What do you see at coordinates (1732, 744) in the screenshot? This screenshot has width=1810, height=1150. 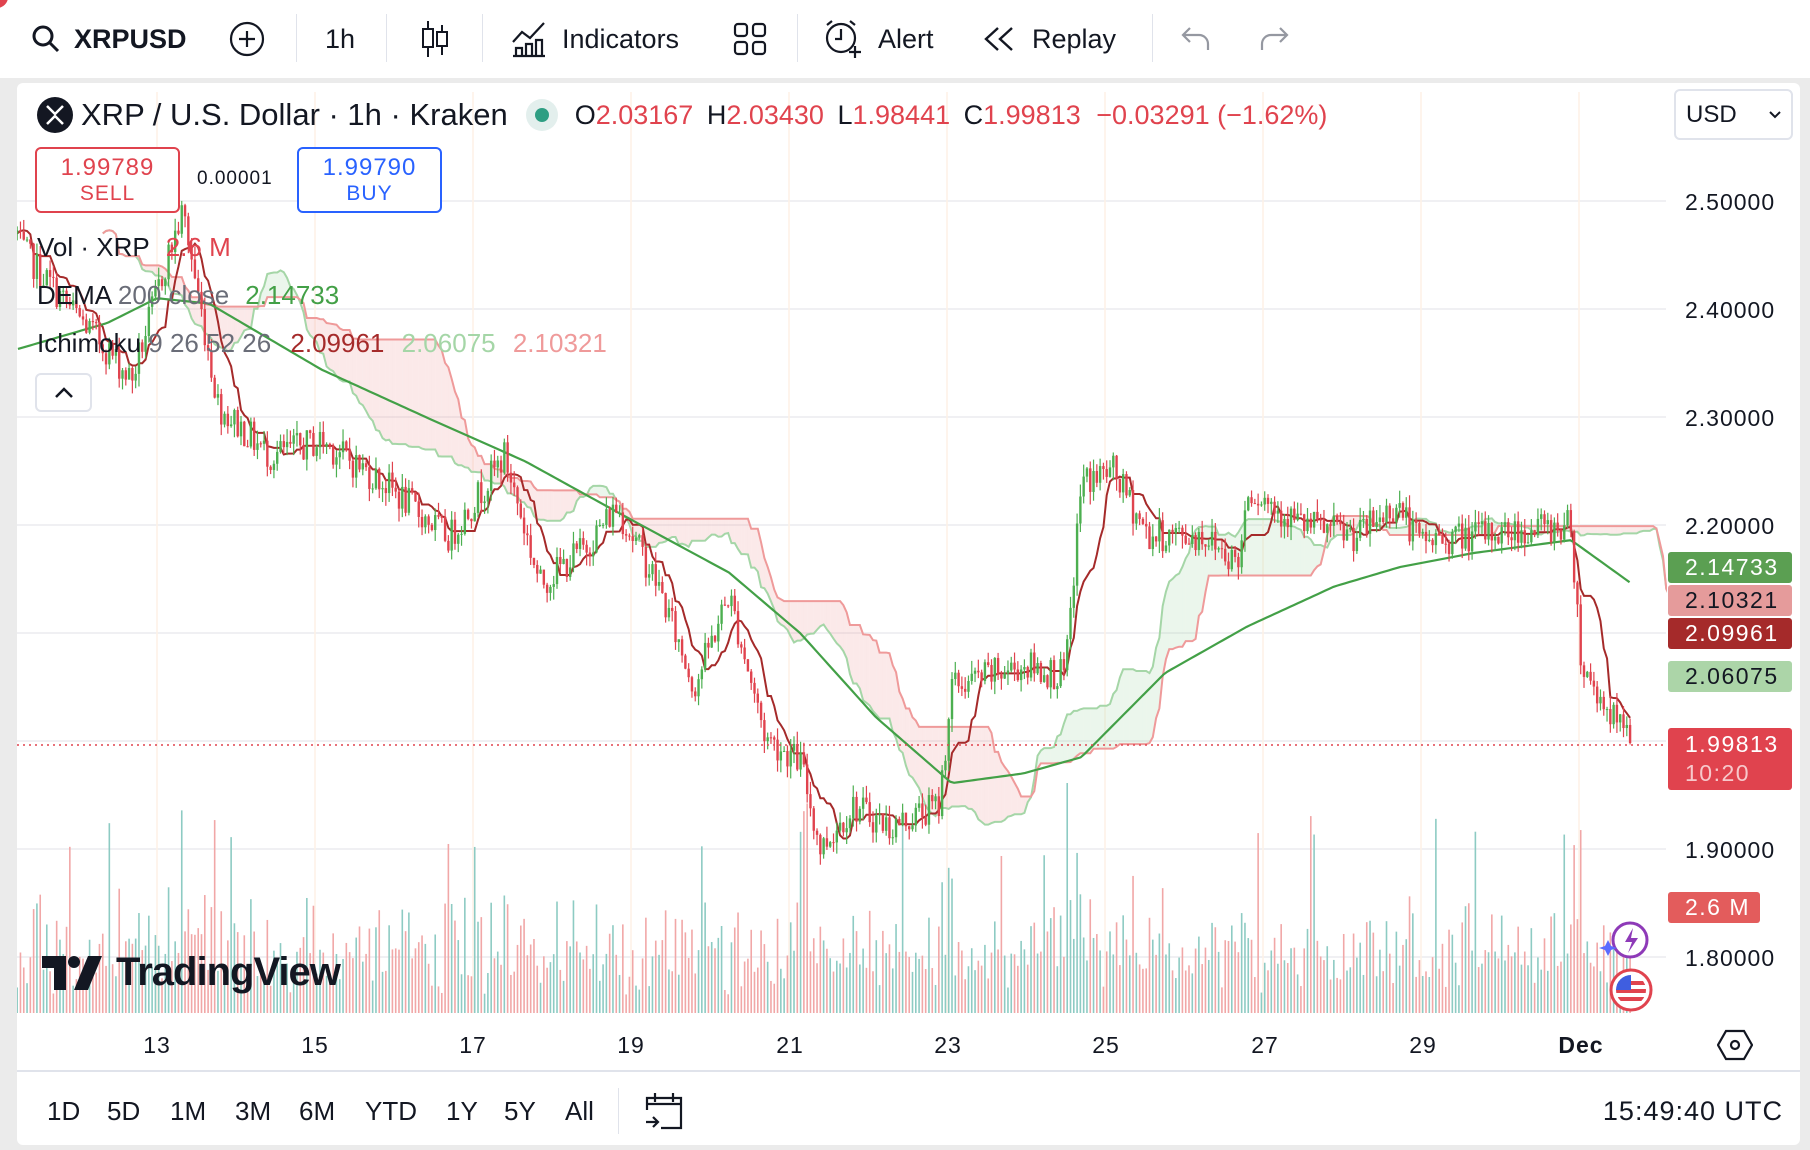 I see `last-price: 1.99813` at bounding box center [1732, 744].